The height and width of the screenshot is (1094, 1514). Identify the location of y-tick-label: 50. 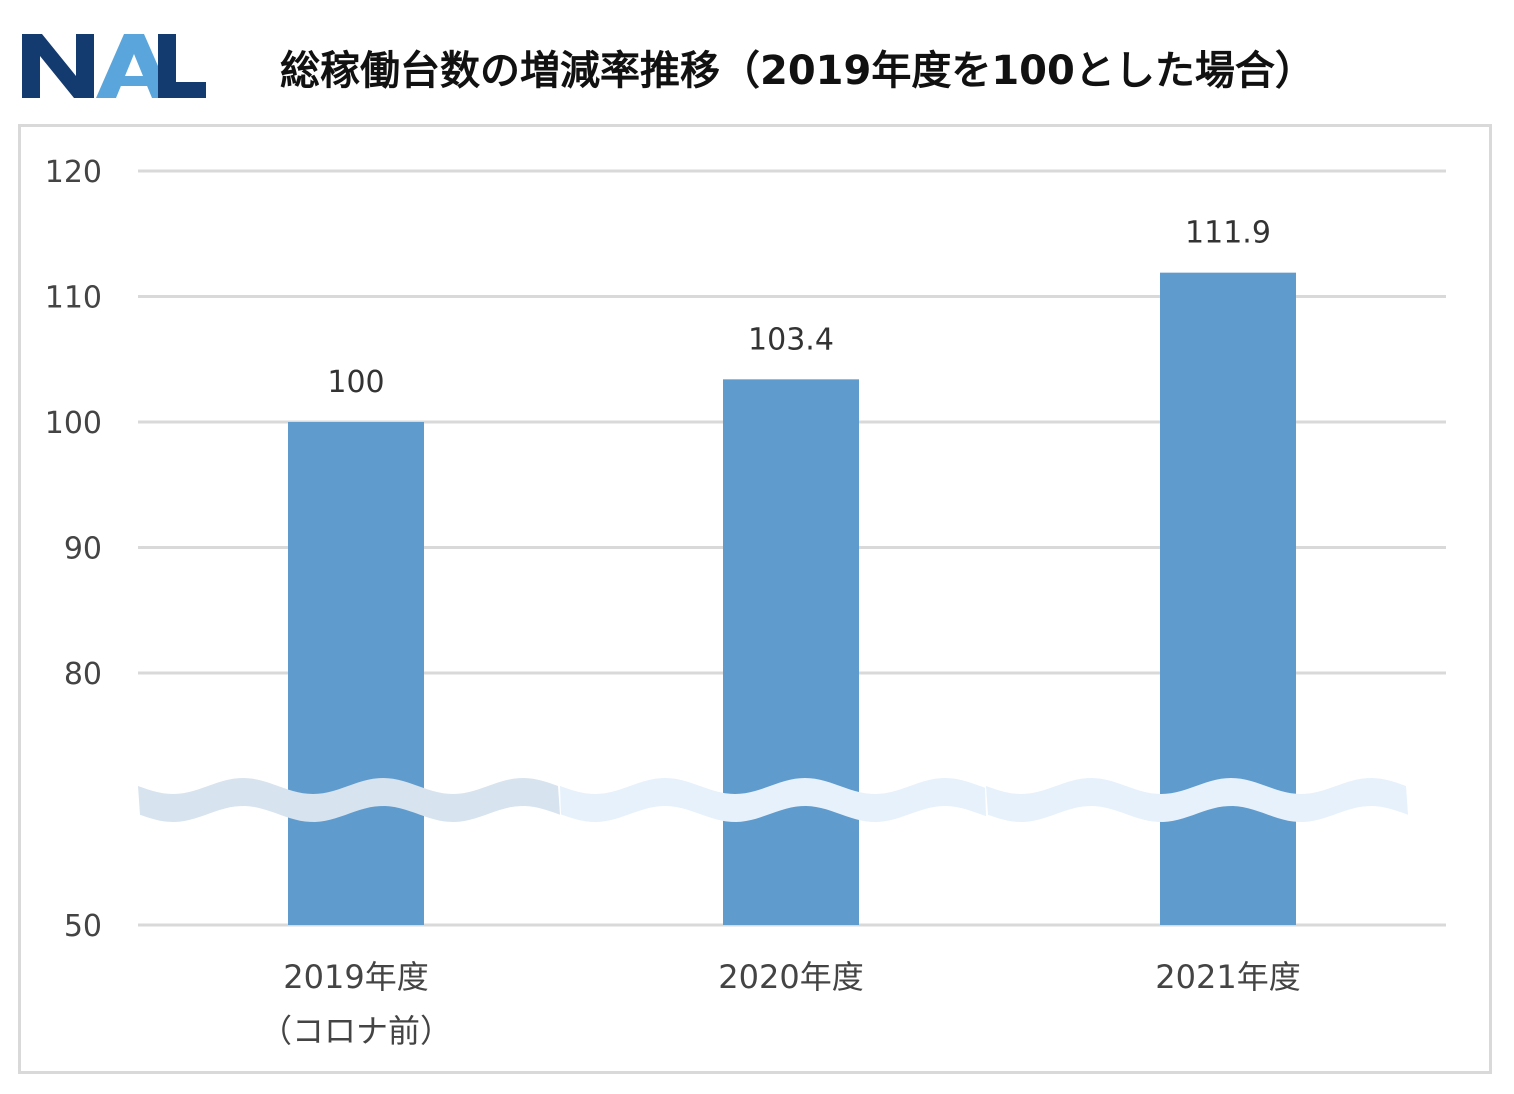
(83, 926).